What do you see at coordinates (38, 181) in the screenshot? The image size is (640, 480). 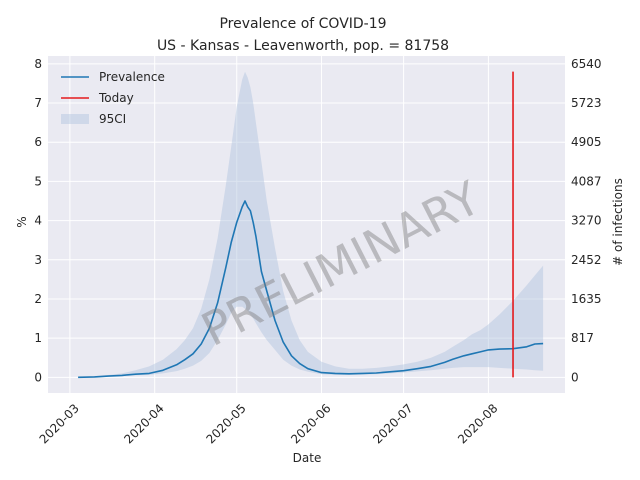 I see `y-tick-label: 5` at bounding box center [38, 181].